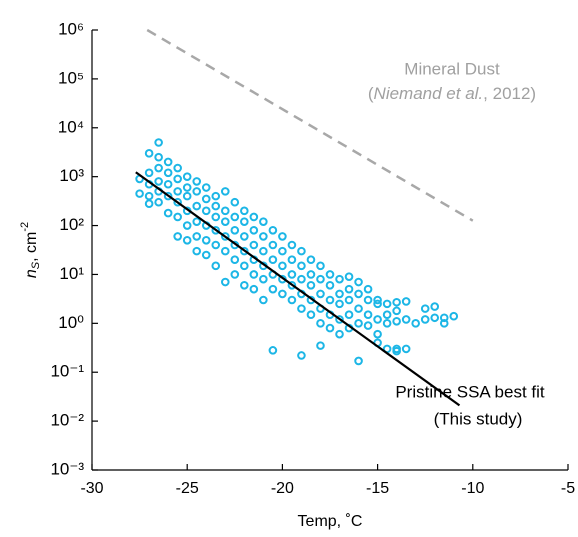 The image size is (578, 537). Describe the element at coordinates (71, 224) in the screenshot. I see `y-tick-label: 10²` at that location.